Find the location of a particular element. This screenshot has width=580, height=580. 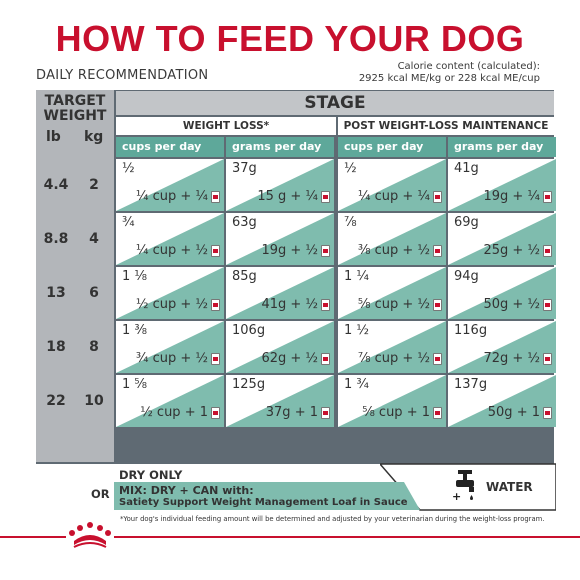

dry-amount: 37g is located at coordinates (244, 168).